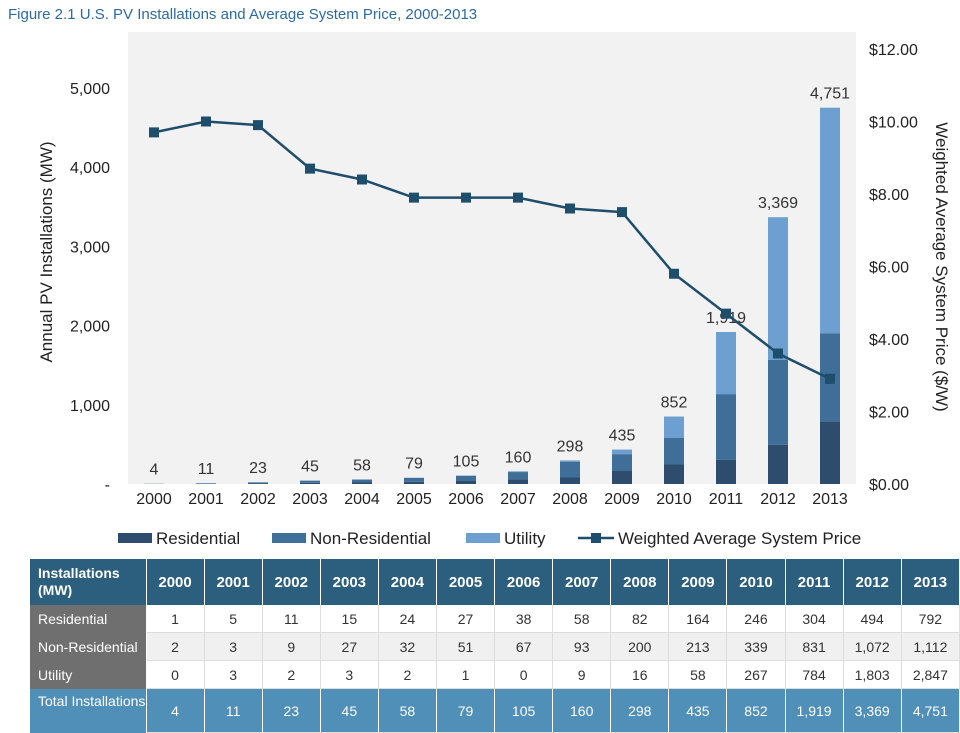  Describe the element at coordinates (622, 462) in the screenshot. I see `bar-non-residential-2009` at that location.